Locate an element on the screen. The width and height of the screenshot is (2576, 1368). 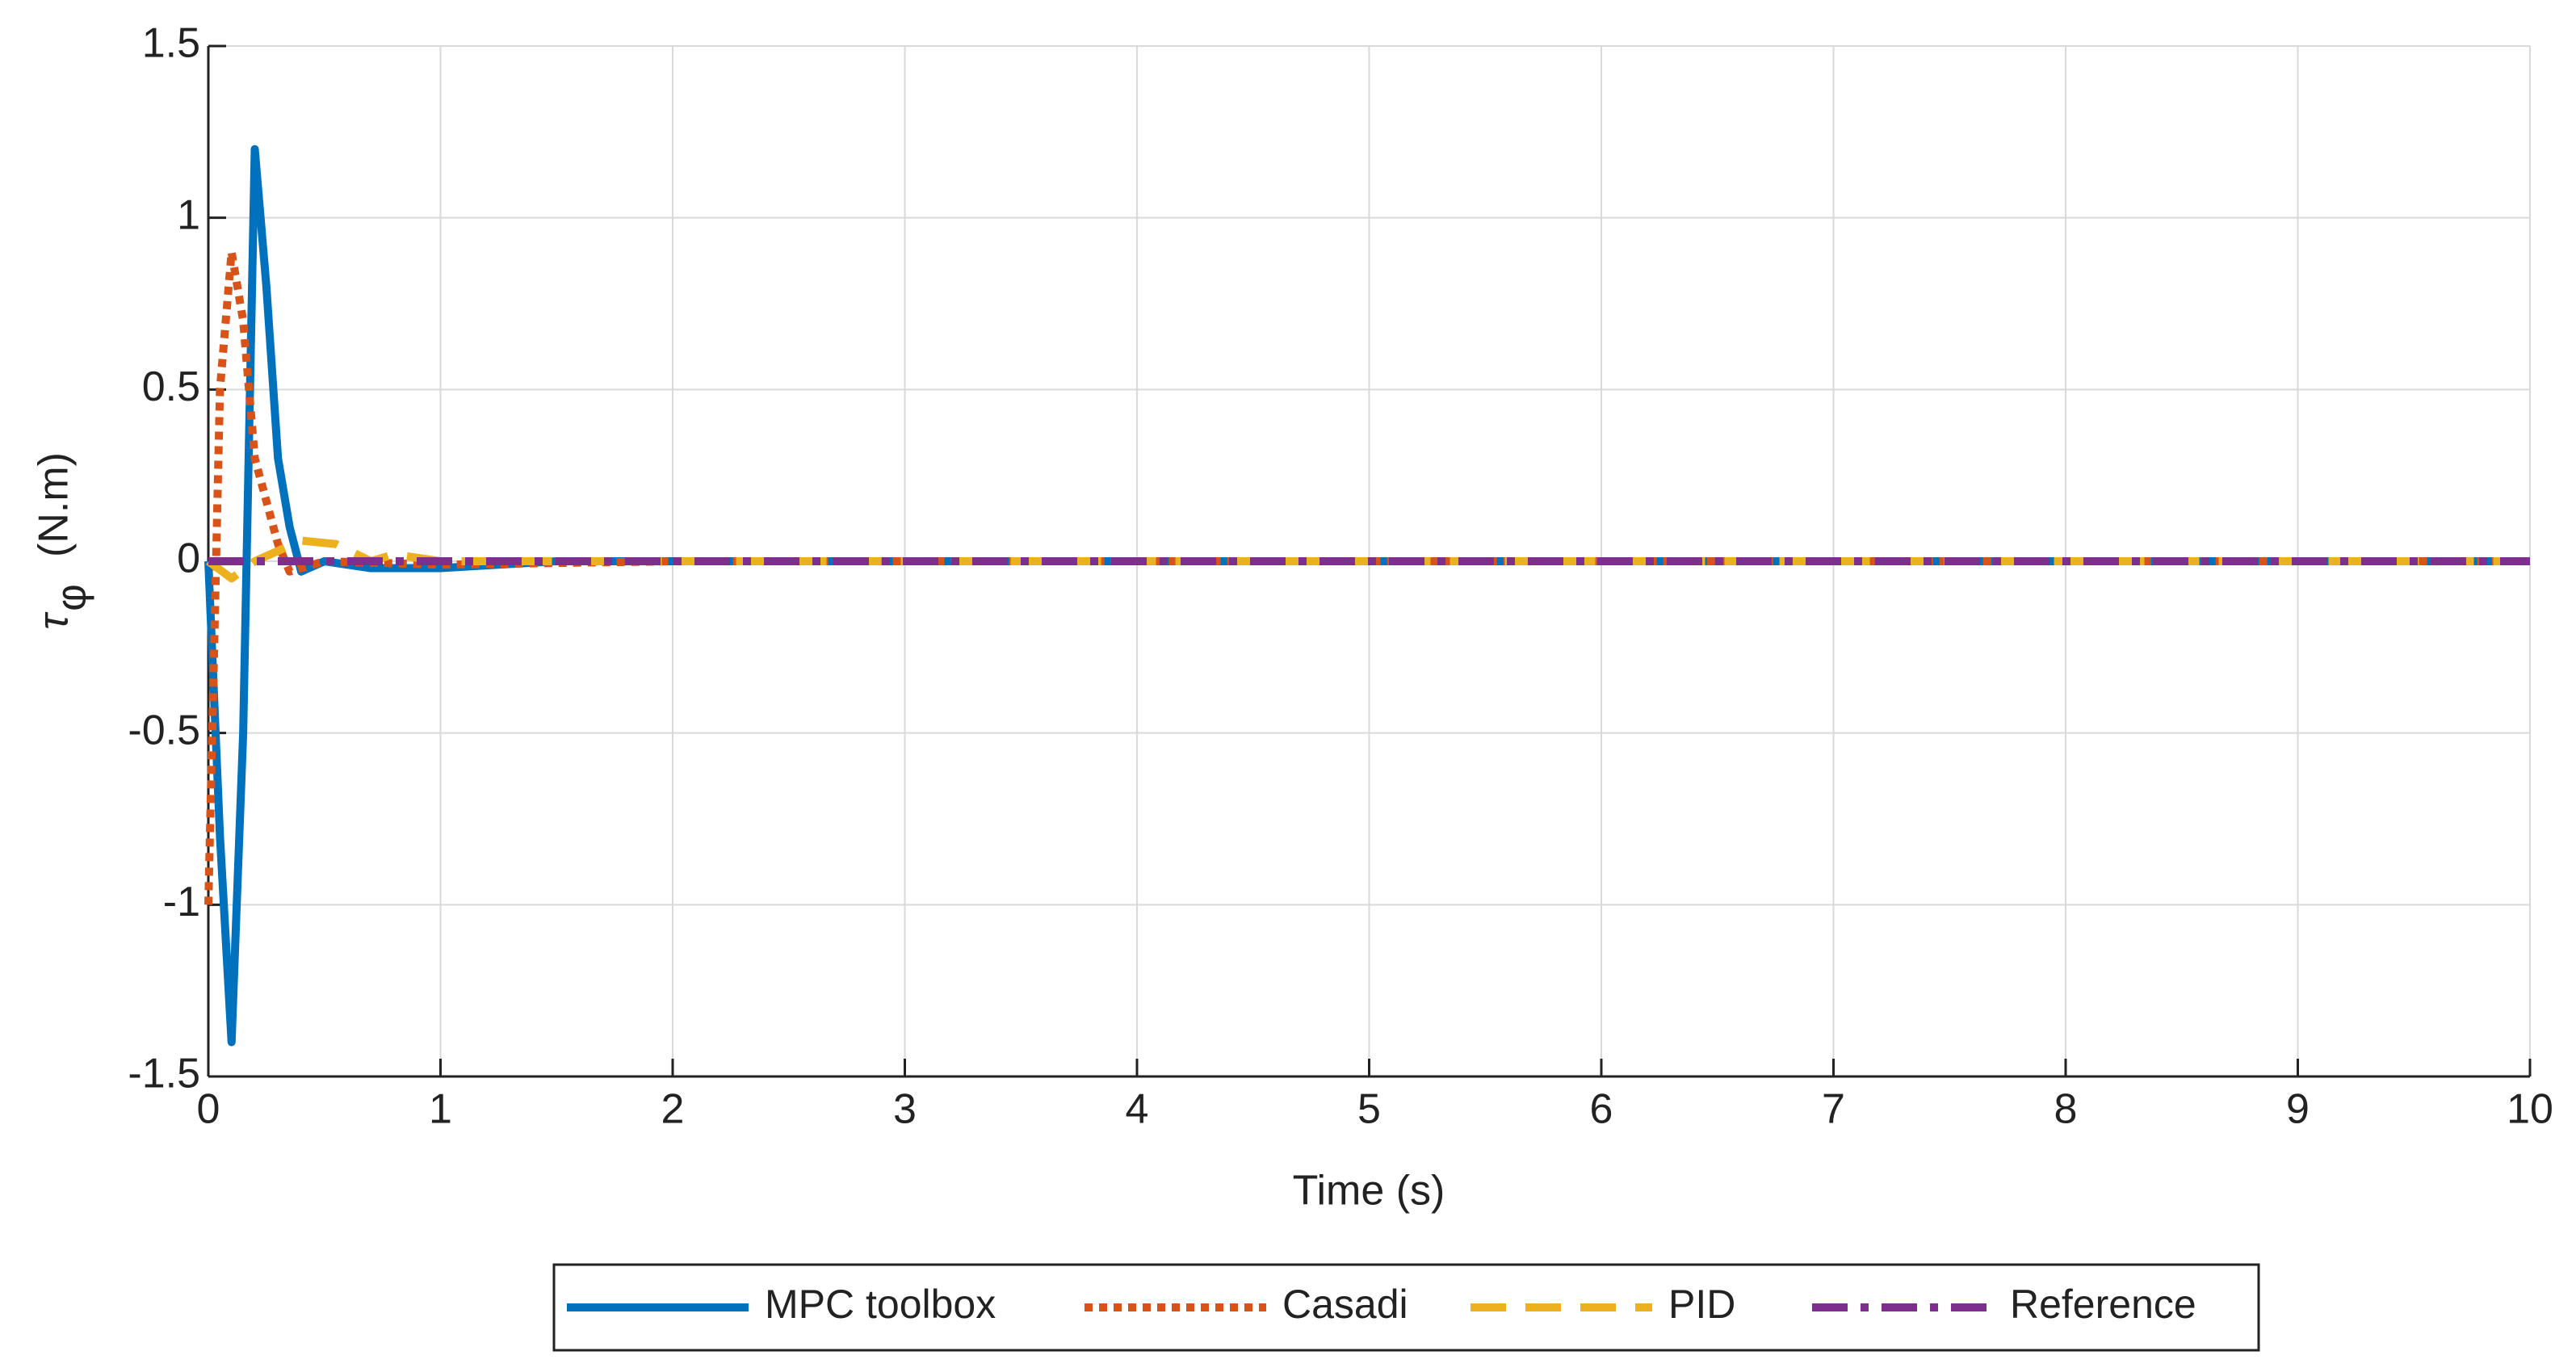
x-tick-label: 8 is located at coordinates (2066, 1109).